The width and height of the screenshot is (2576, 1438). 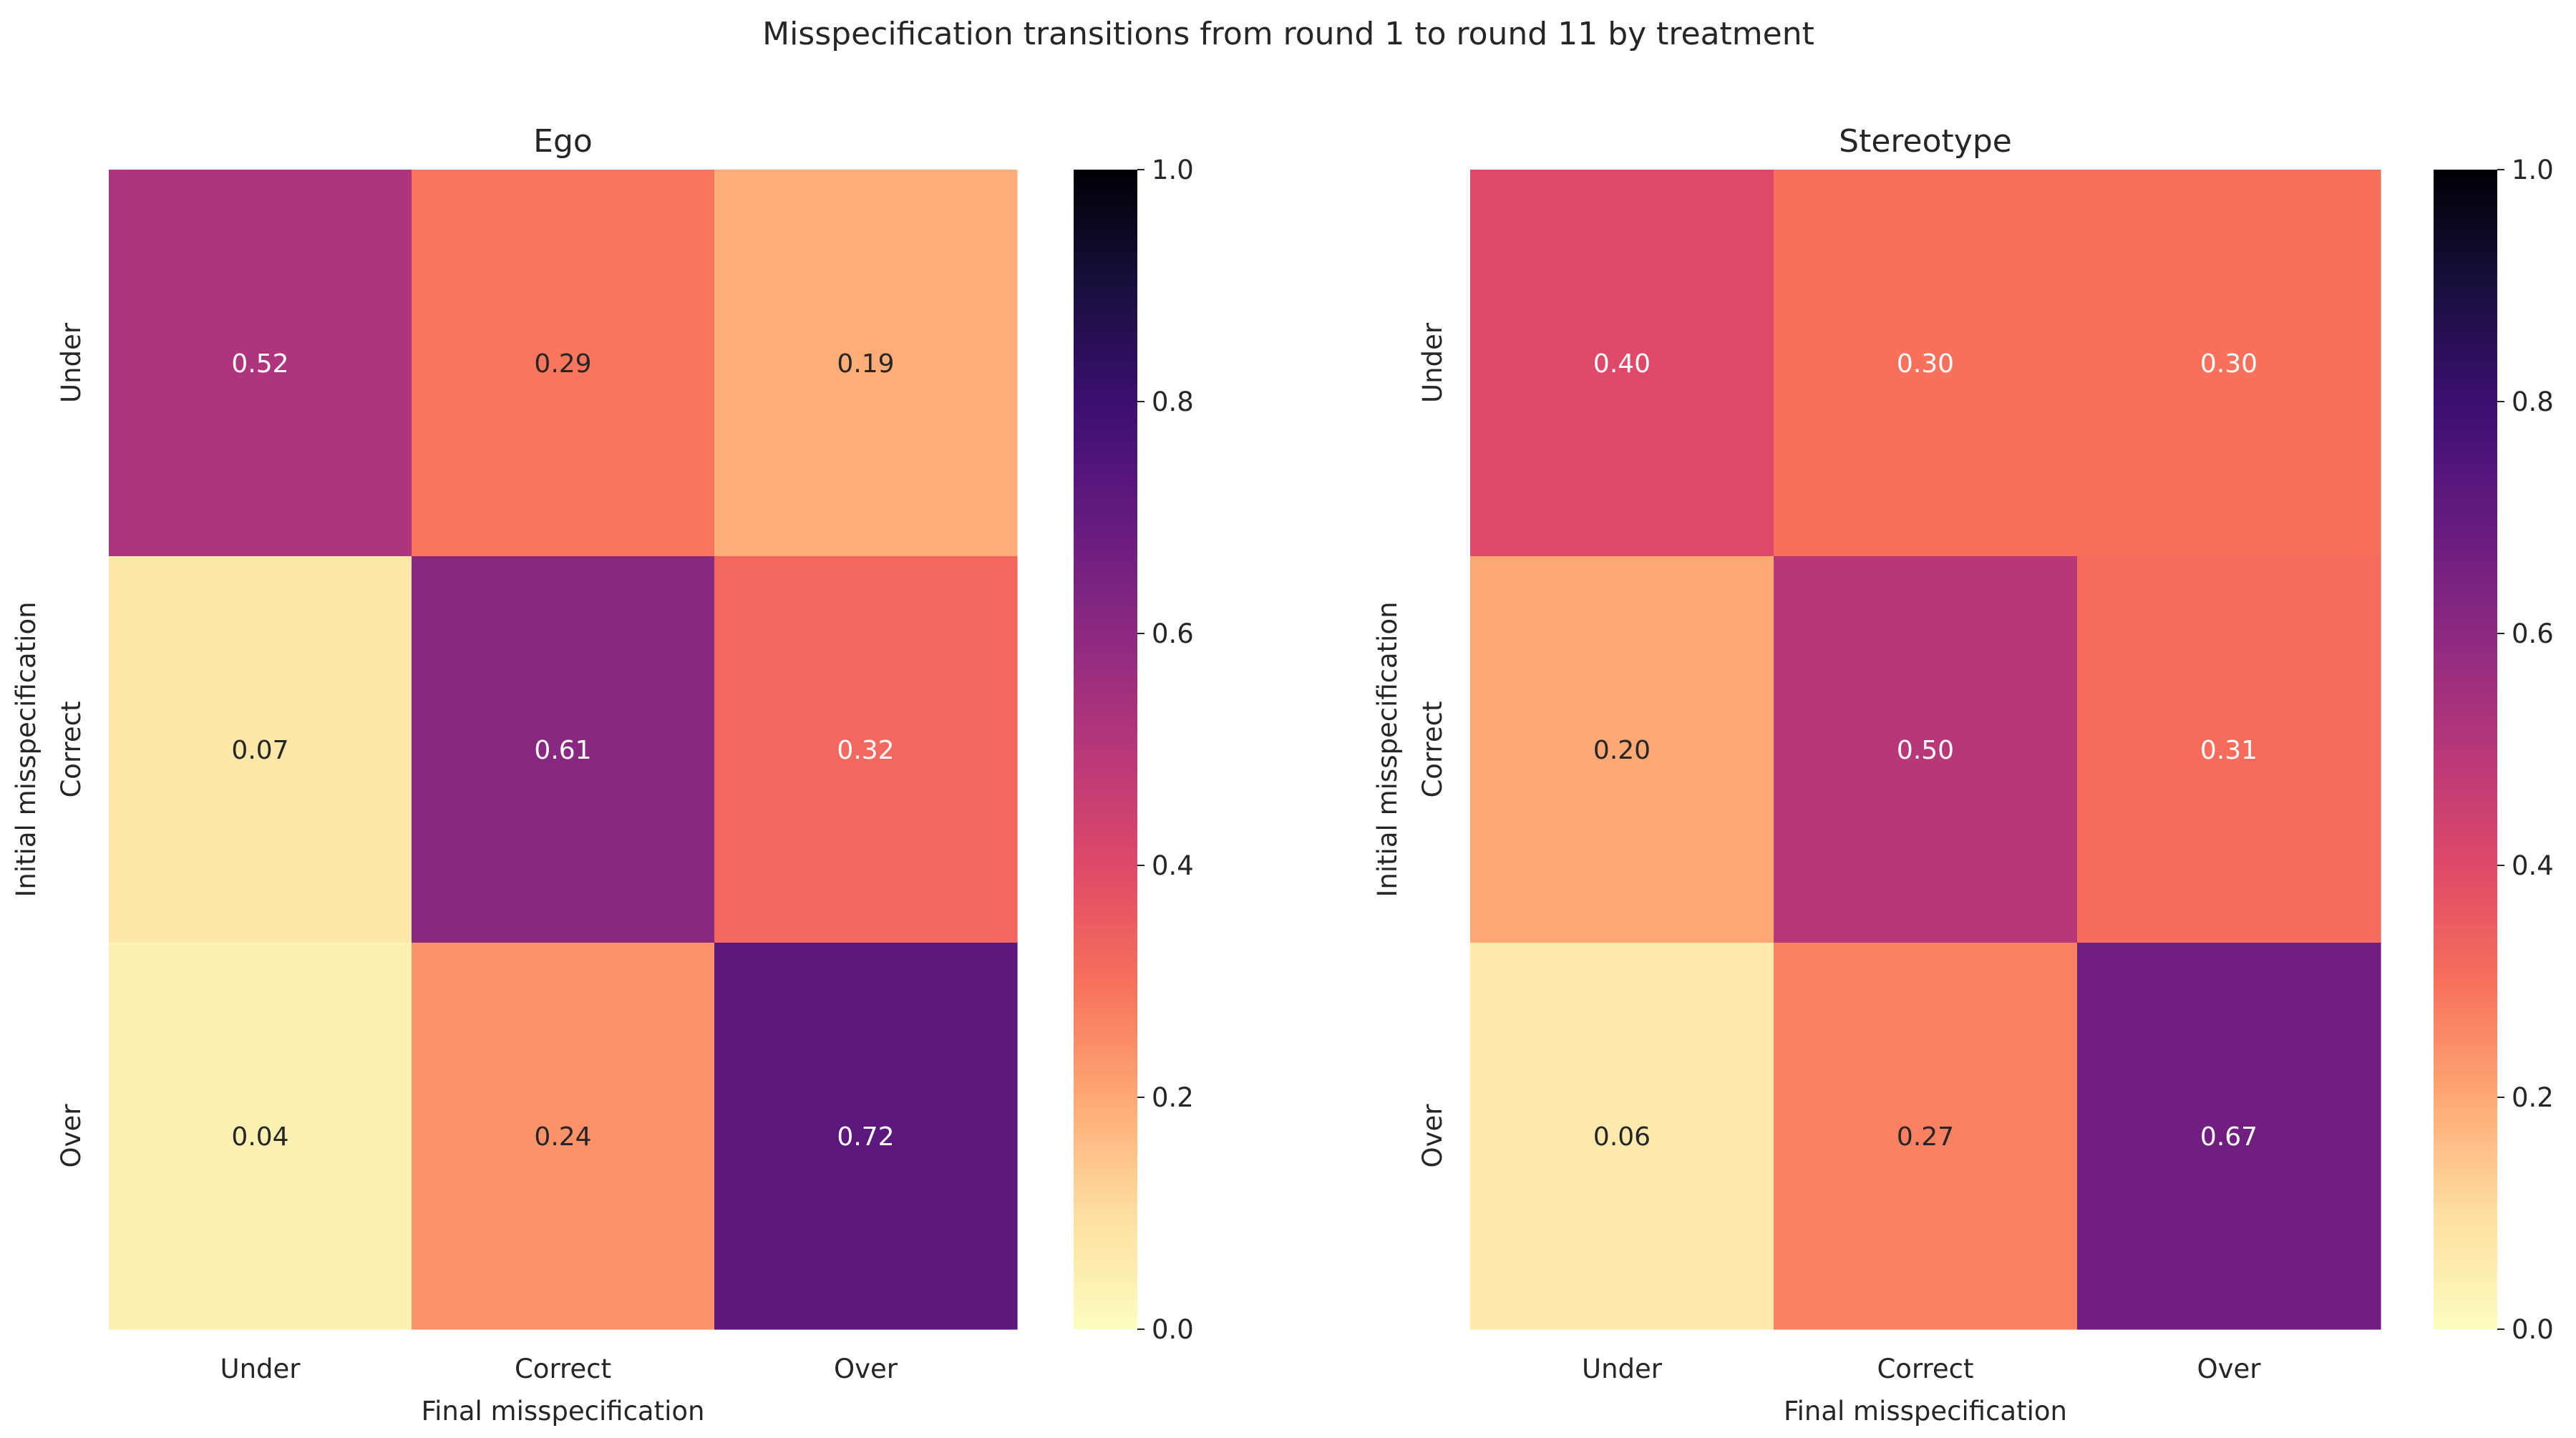 I want to click on cell-value-label: 0.27, so click(x=1925, y=1137).